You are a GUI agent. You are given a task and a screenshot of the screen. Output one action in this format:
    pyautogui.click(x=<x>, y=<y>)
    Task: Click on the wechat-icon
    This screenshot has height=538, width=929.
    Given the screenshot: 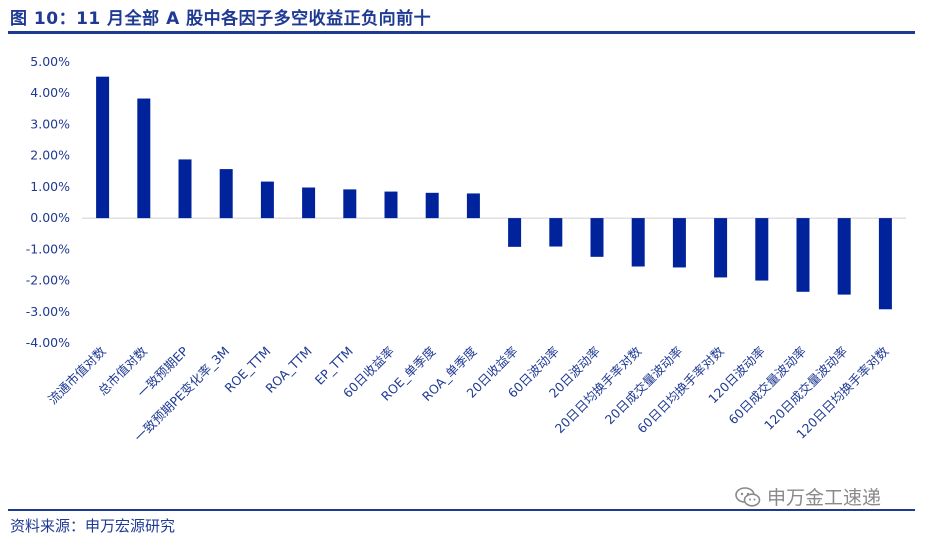 What is the action you would take?
    pyautogui.click(x=748, y=496)
    